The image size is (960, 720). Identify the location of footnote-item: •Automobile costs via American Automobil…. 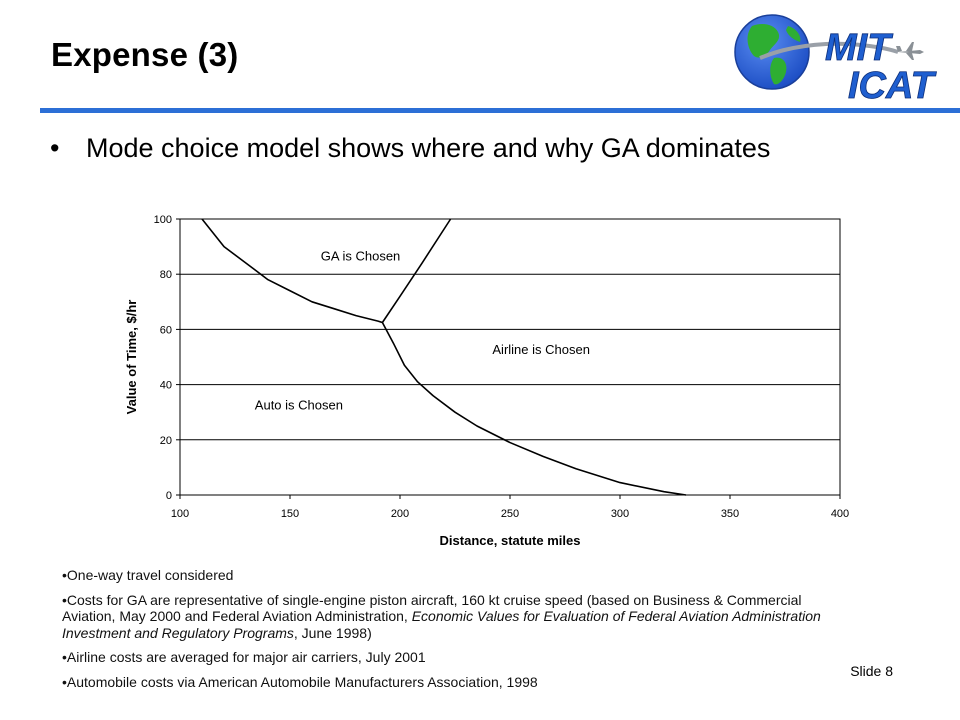
(442, 682).